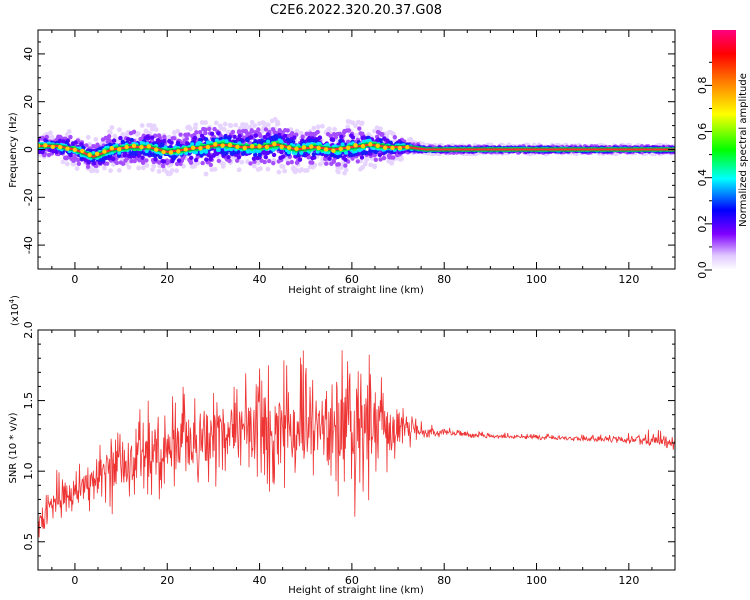 The height and width of the screenshot is (600, 750). What do you see at coordinates (28, 197) in the screenshot?
I see `y-tick-label: -20` at bounding box center [28, 197].